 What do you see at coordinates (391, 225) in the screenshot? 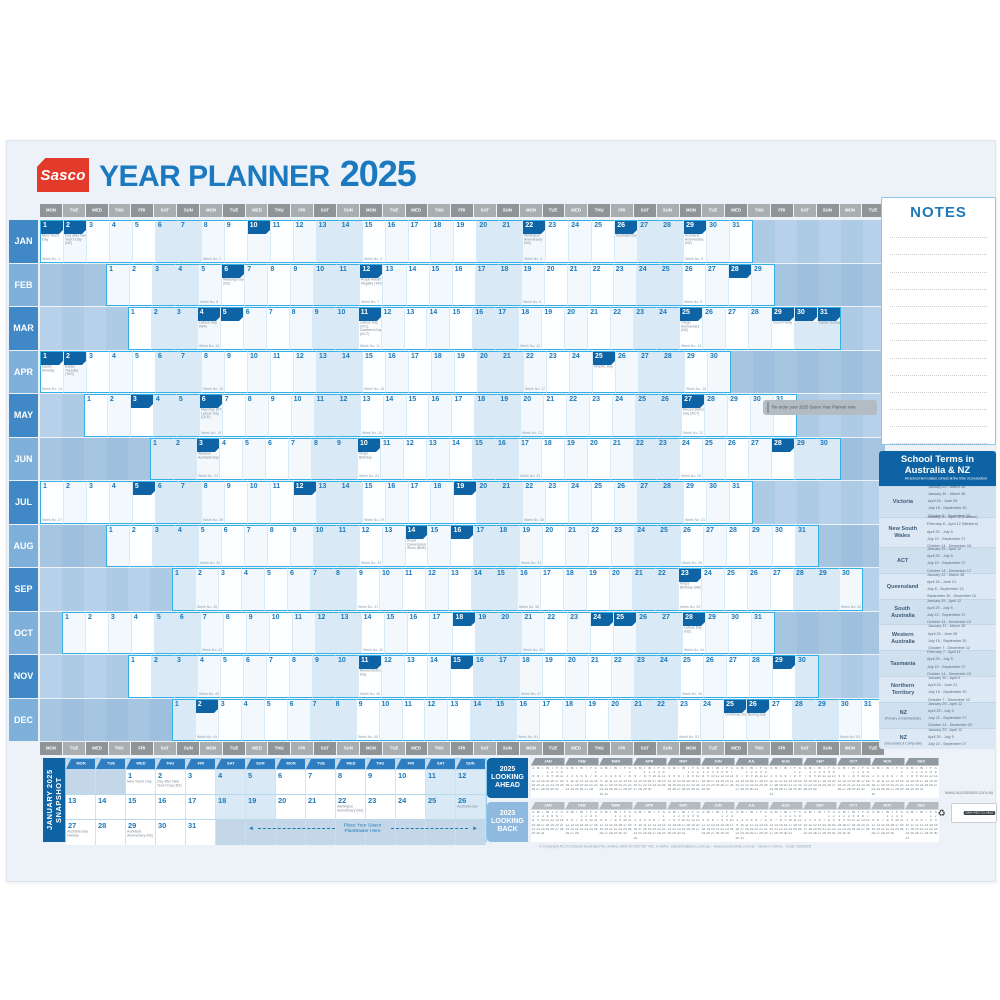
I see `date-number: 16` at bounding box center [391, 225].